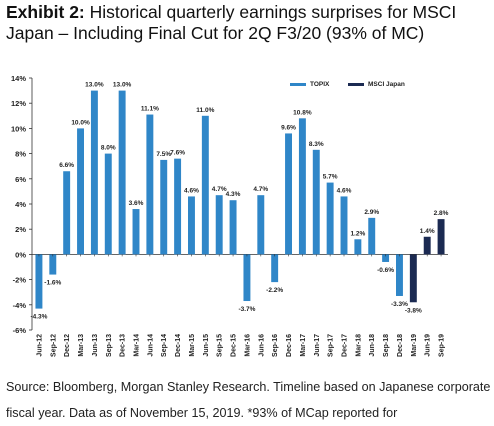 The image size is (494, 426). What do you see at coordinates (39, 345) in the screenshot?
I see `x-tick-label: Jun-12` at bounding box center [39, 345].